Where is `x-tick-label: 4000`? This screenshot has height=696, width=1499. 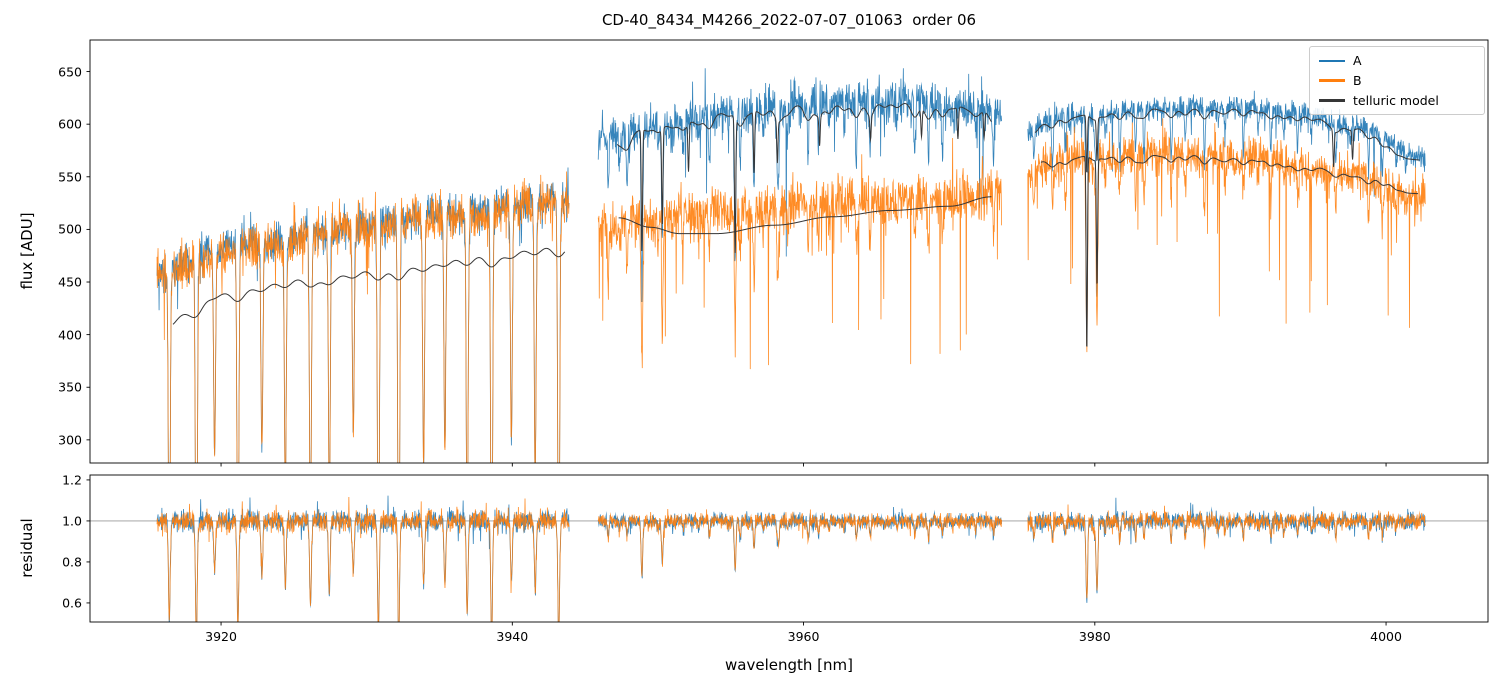 x-tick-label: 4000 is located at coordinates (1386, 636).